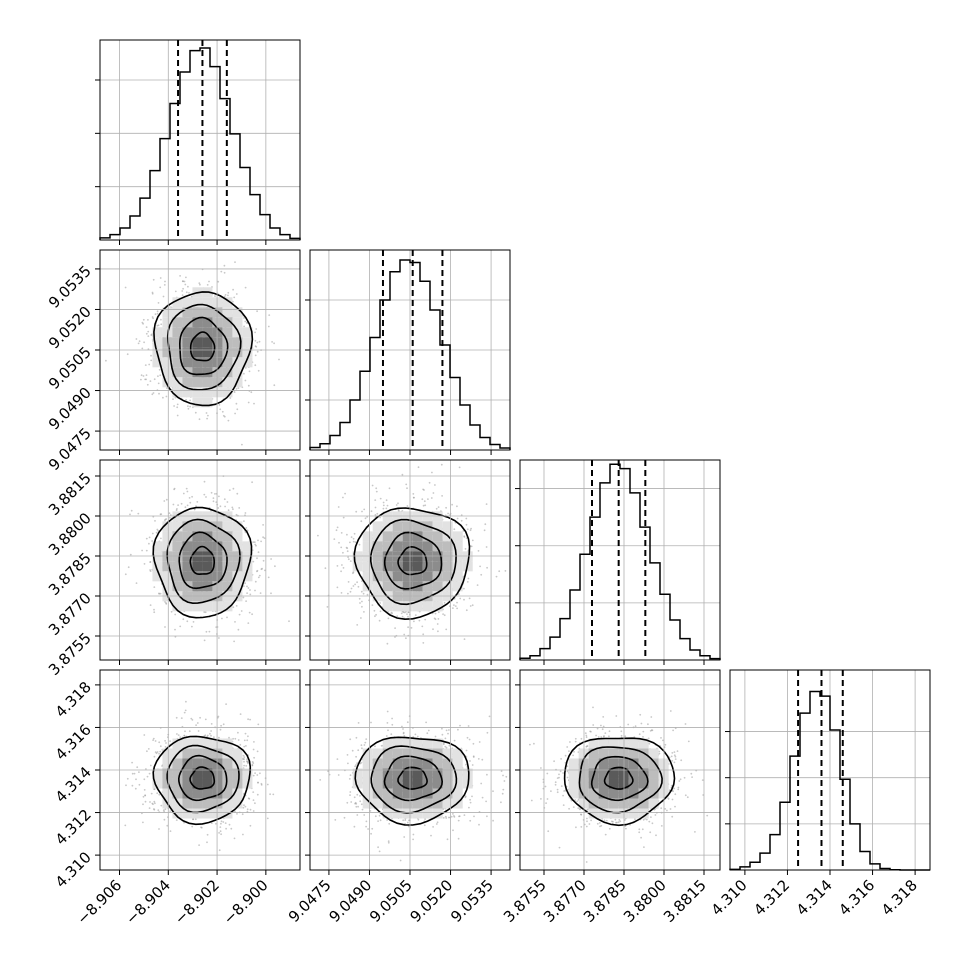  I want to click on histogram-panel-p0, so click(198, 142).